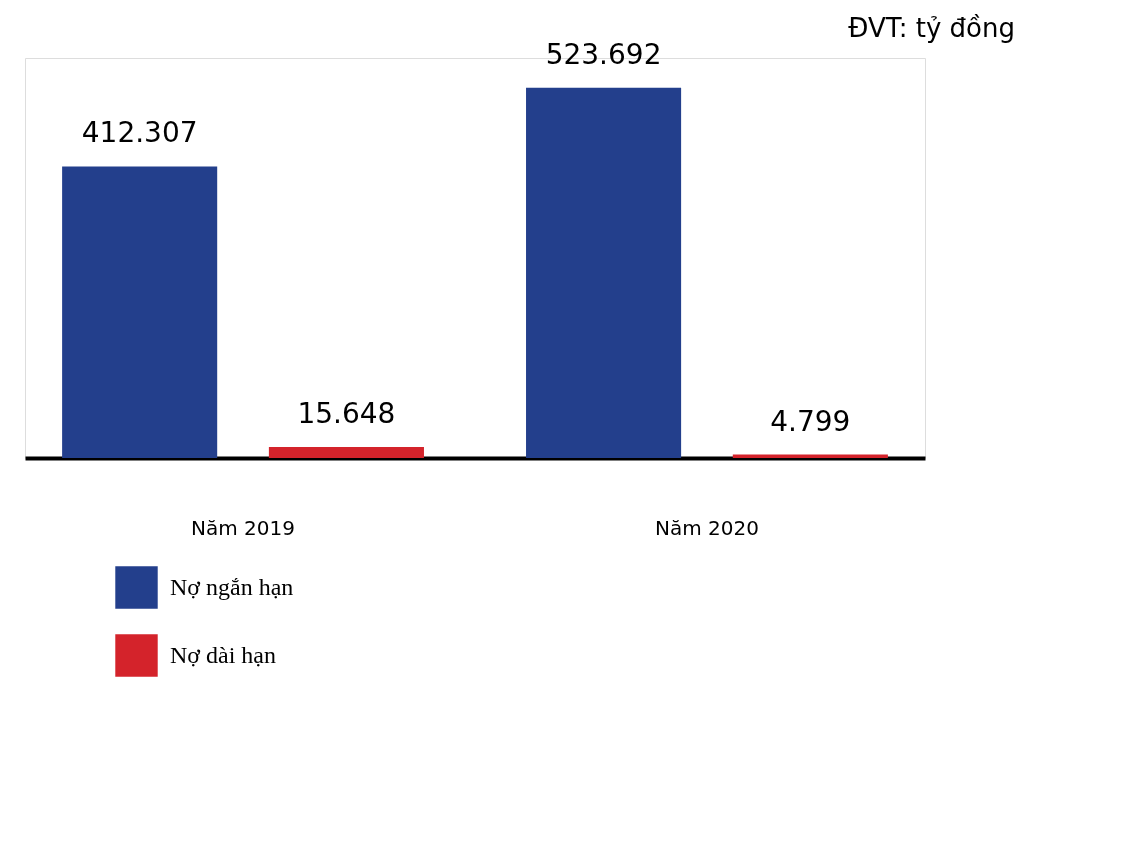 The image size is (1141, 856). I want to click on data-label: 412.307, so click(139, 133).